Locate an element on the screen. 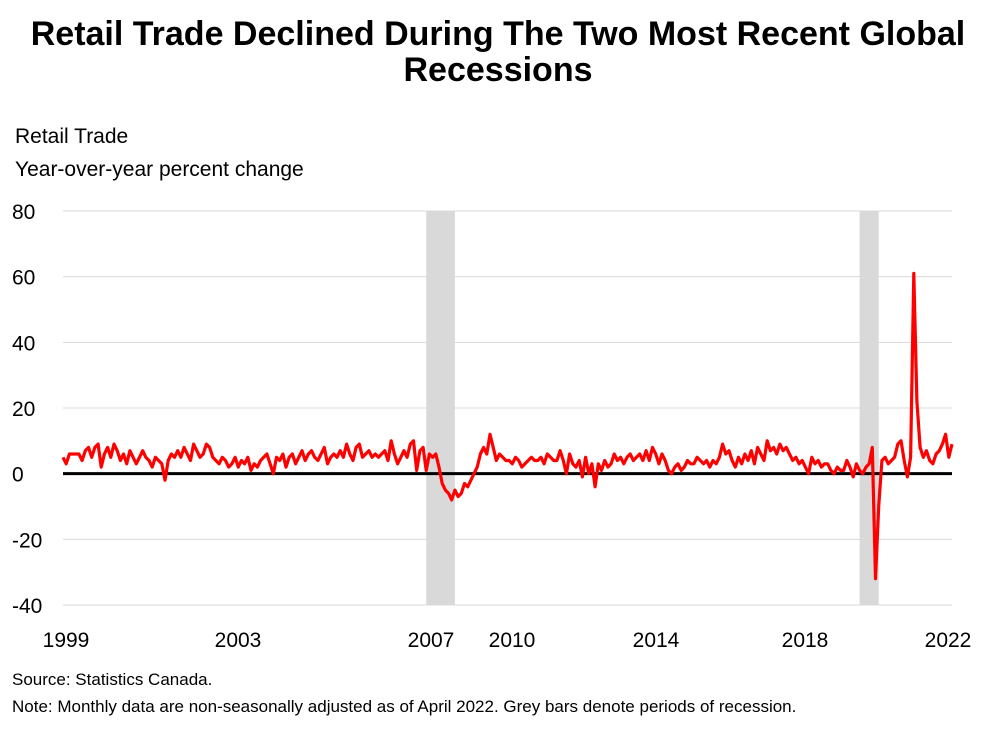 The height and width of the screenshot is (729, 996). series-label: Retail Trade is located at coordinates (72, 136).